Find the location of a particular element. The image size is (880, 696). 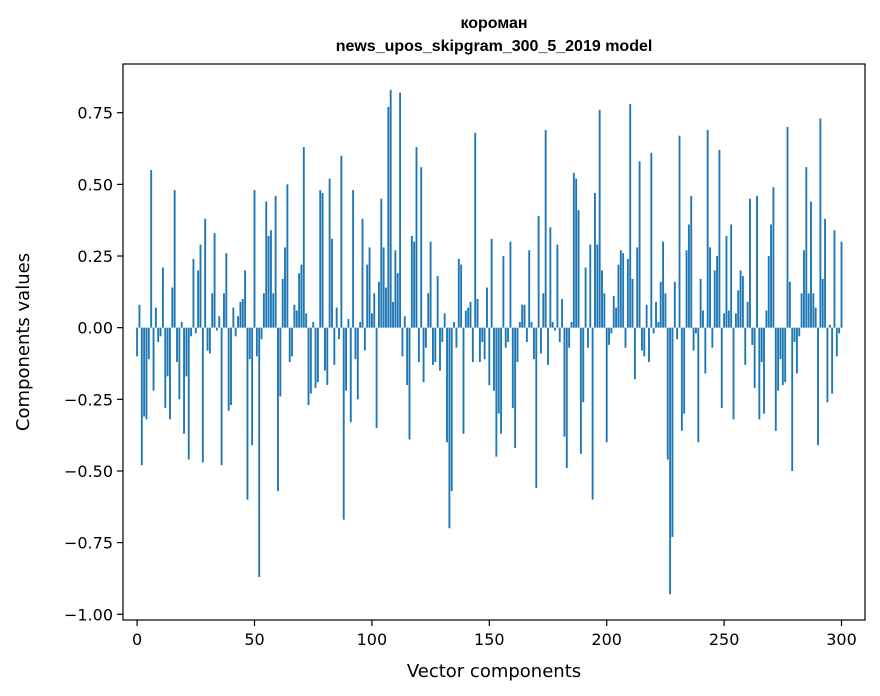

x-tick-label: 250 is located at coordinates (724, 639).